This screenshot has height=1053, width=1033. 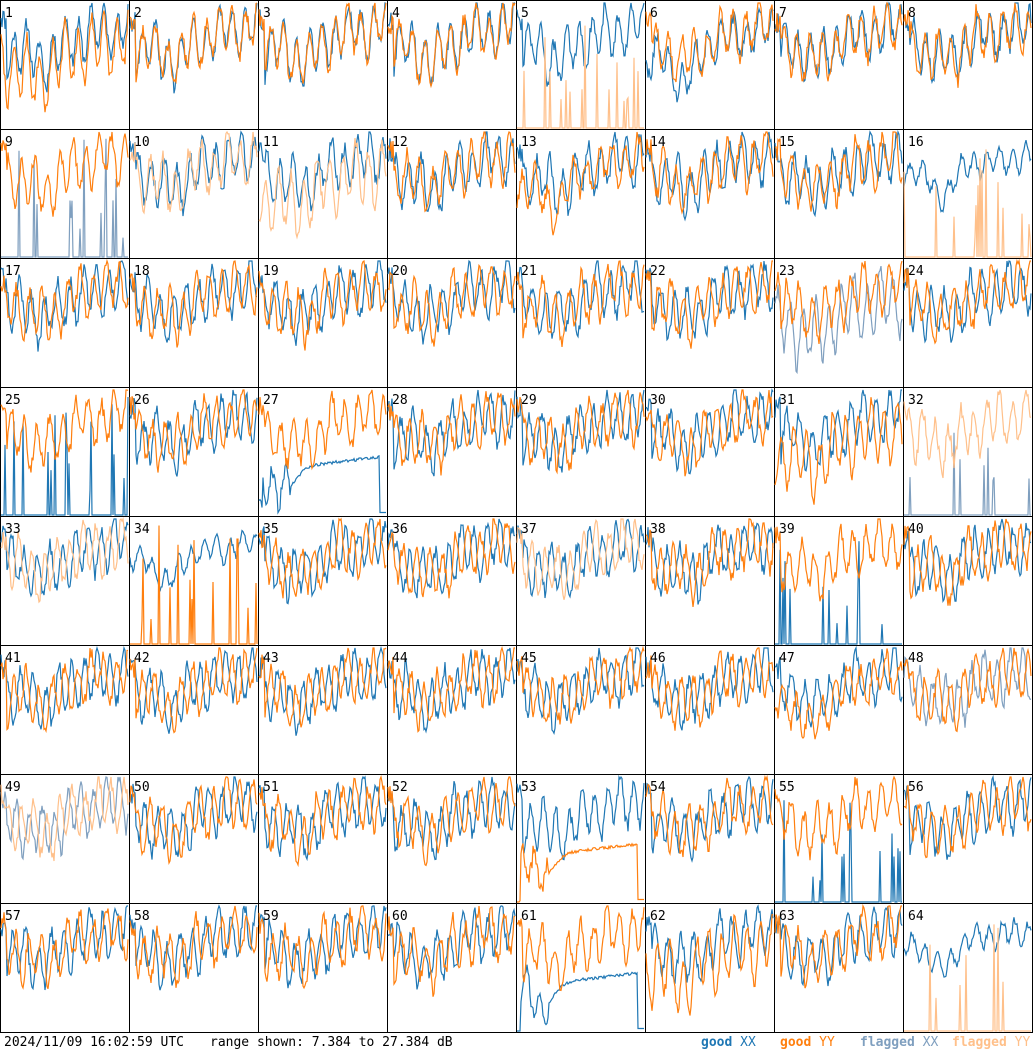 I want to click on panel-label: 17, so click(x=13, y=271).